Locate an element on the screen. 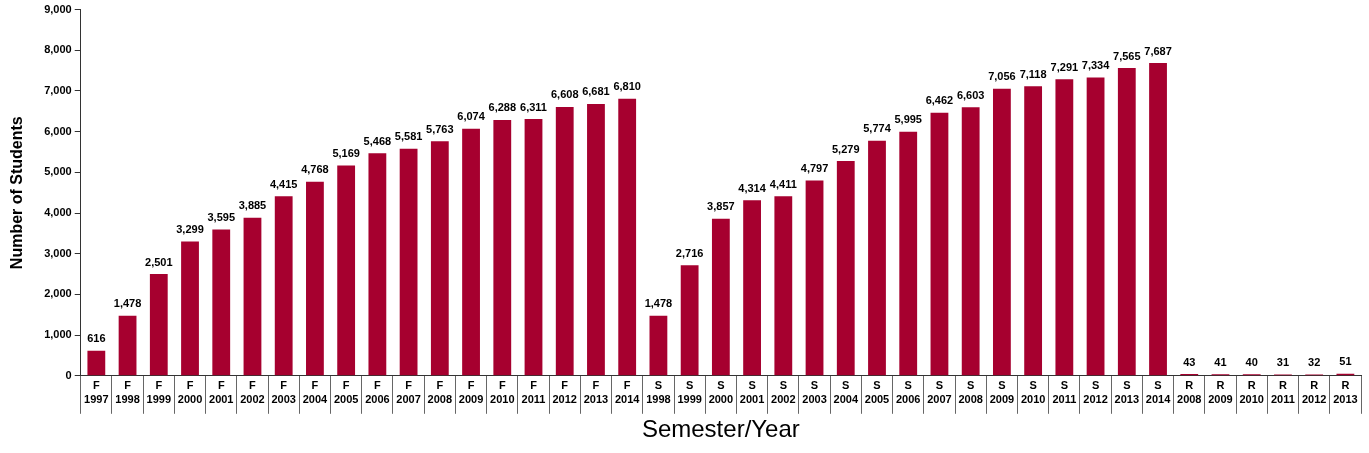 Image resolution: width=1369 pixels, height=453 pixels. data-label: 3,857 is located at coordinates (721, 206).